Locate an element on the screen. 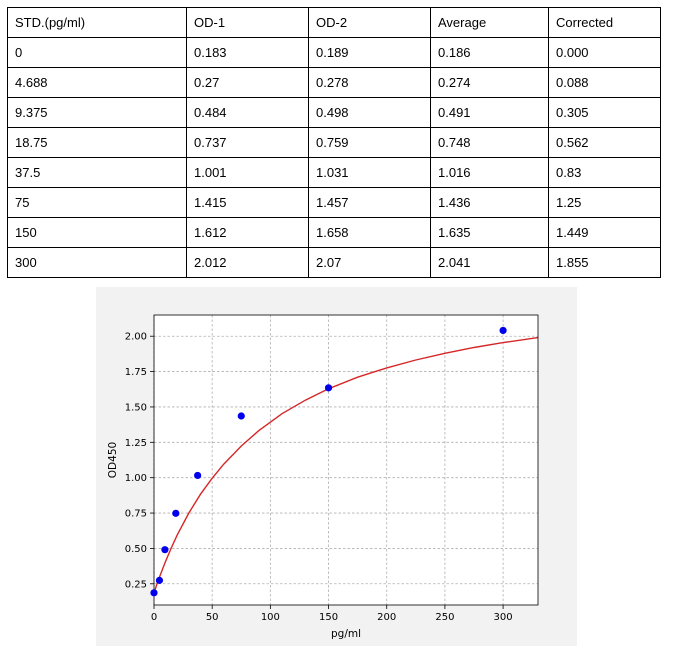 This screenshot has height=649, width=698. table-cell: 0.759 is located at coordinates (369, 142).